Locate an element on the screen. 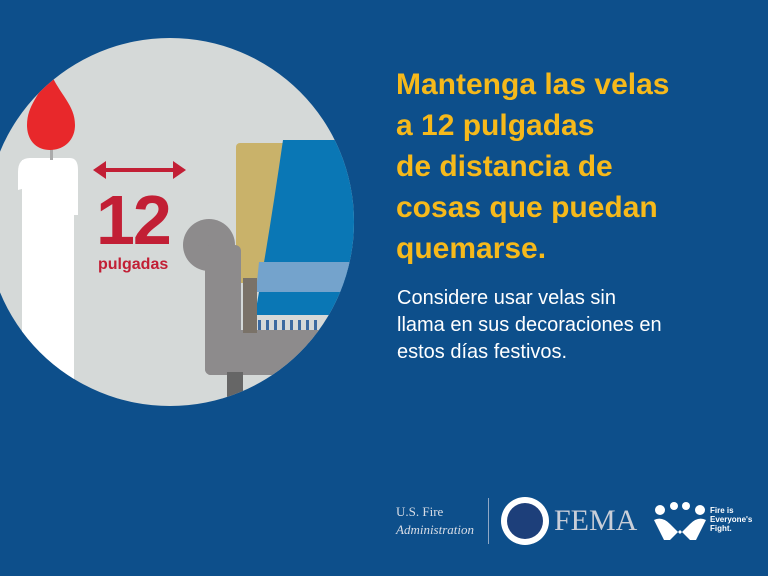 The width and height of the screenshot is (768, 576). distance-unit: pulgadas is located at coordinates (133, 264).